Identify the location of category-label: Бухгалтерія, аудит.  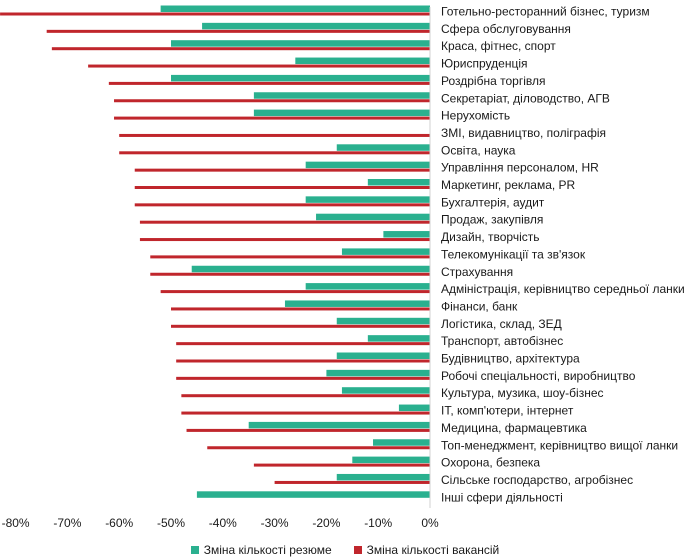
(493, 202).